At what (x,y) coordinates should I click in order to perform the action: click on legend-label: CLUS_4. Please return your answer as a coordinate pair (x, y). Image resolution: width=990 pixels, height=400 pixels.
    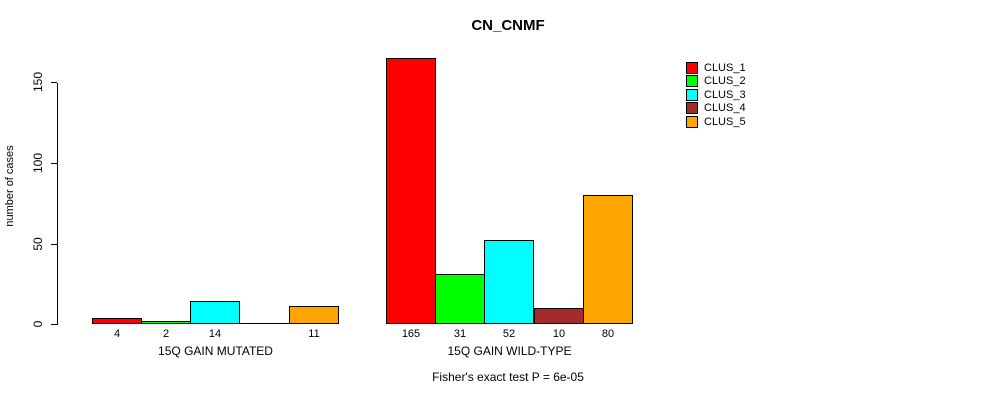
    Looking at the image, I should click on (725, 108).